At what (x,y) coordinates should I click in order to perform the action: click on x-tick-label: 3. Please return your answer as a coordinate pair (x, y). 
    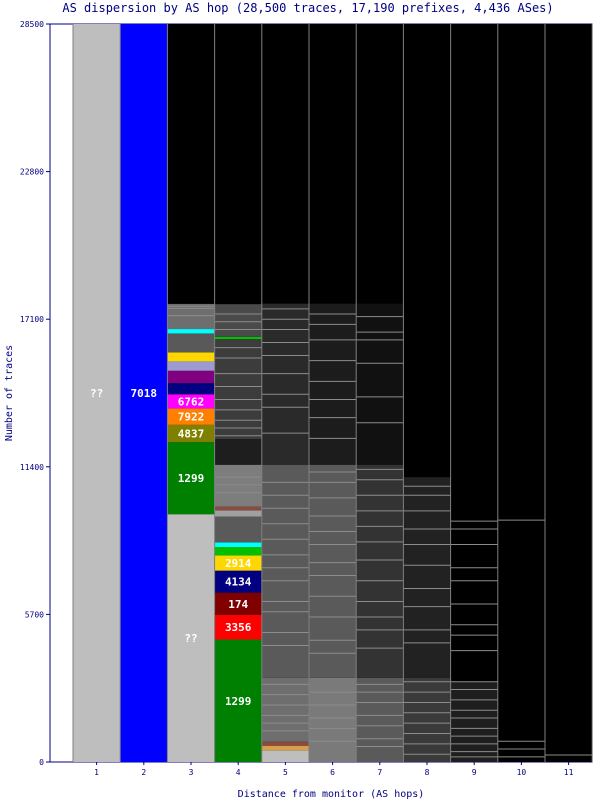
    Looking at the image, I should click on (191, 772).